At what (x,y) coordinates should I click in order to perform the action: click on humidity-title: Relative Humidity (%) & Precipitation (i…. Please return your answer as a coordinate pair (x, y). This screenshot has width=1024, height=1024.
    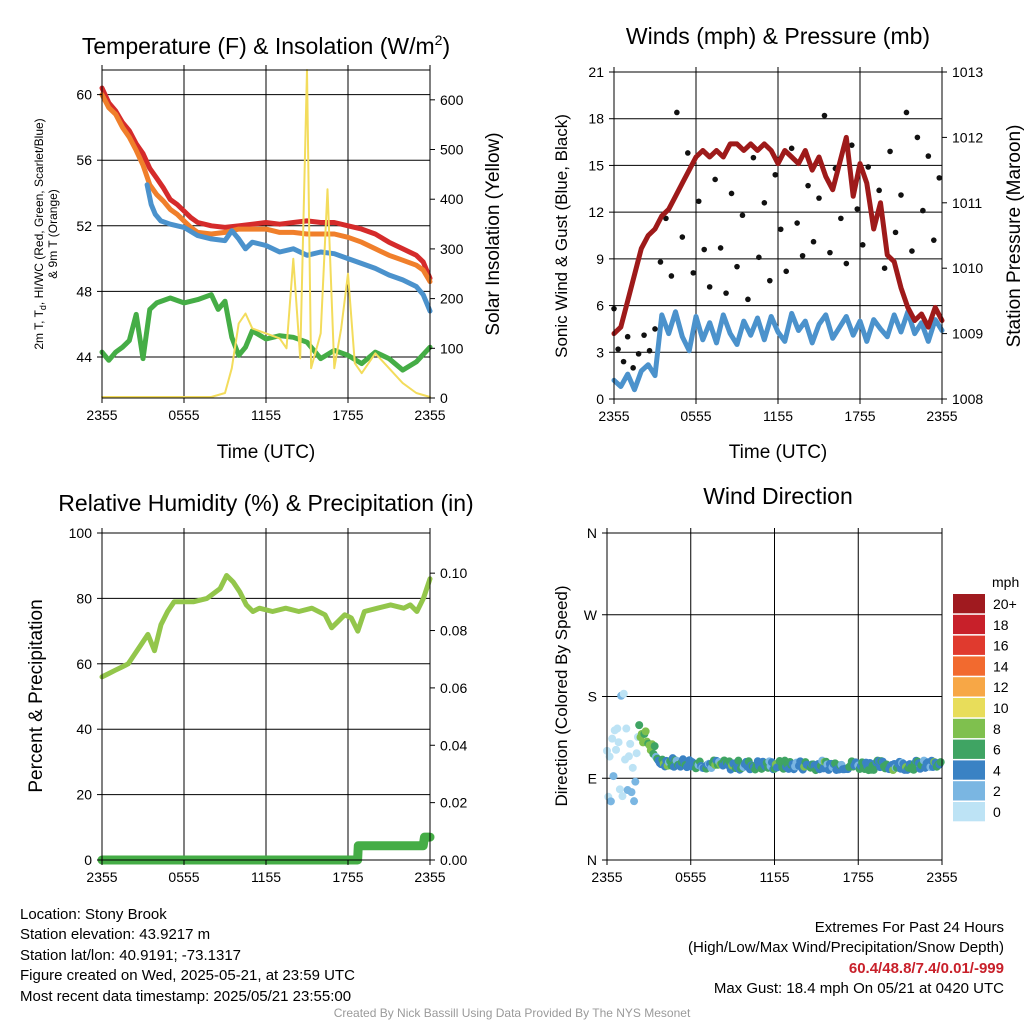
    Looking at the image, I should click on (265, 503).